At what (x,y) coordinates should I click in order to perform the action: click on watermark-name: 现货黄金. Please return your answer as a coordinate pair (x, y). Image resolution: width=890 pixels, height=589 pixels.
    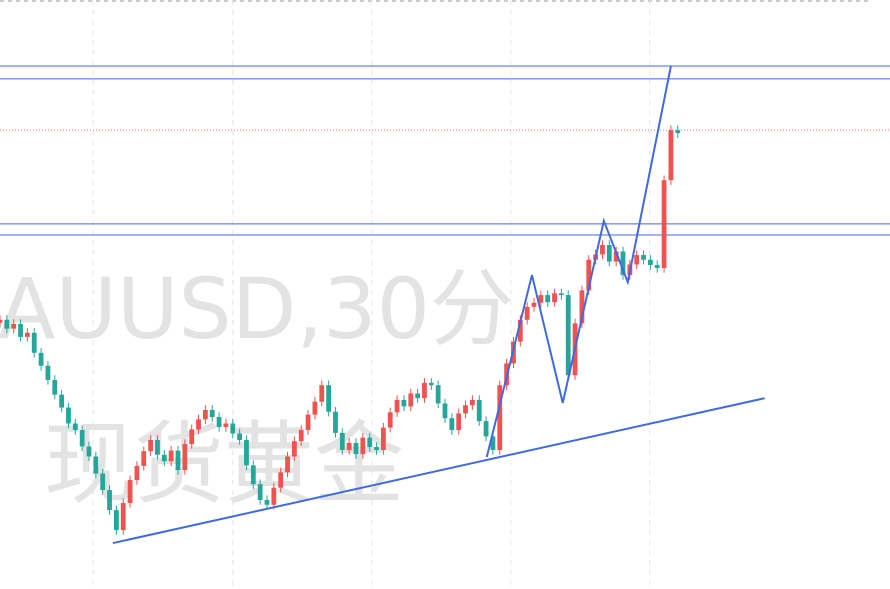
    Looking at the image, I should click on (224, 464).